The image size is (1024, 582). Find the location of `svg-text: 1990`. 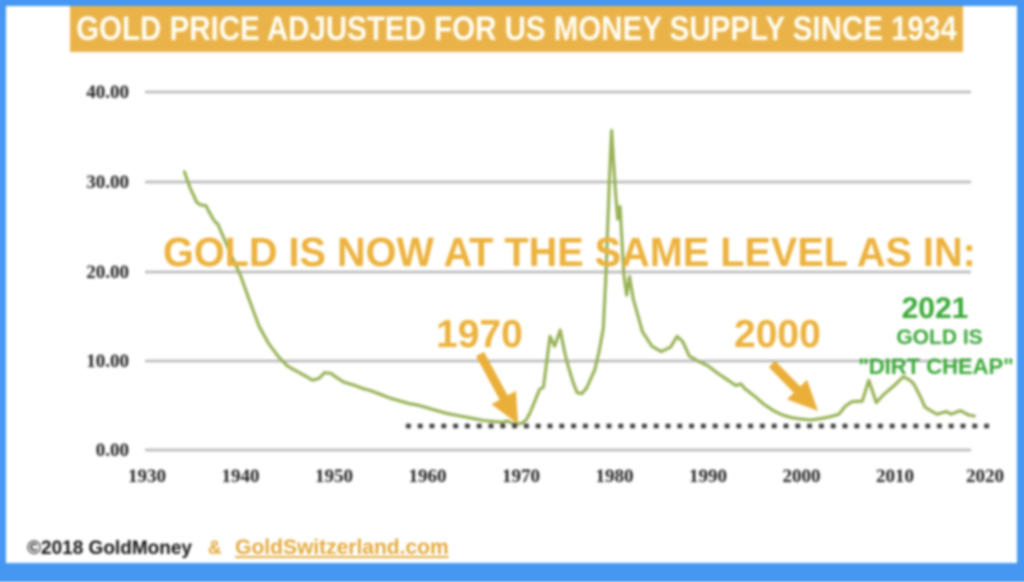

svg-text: 1990 is located at coordinates (708, 476).